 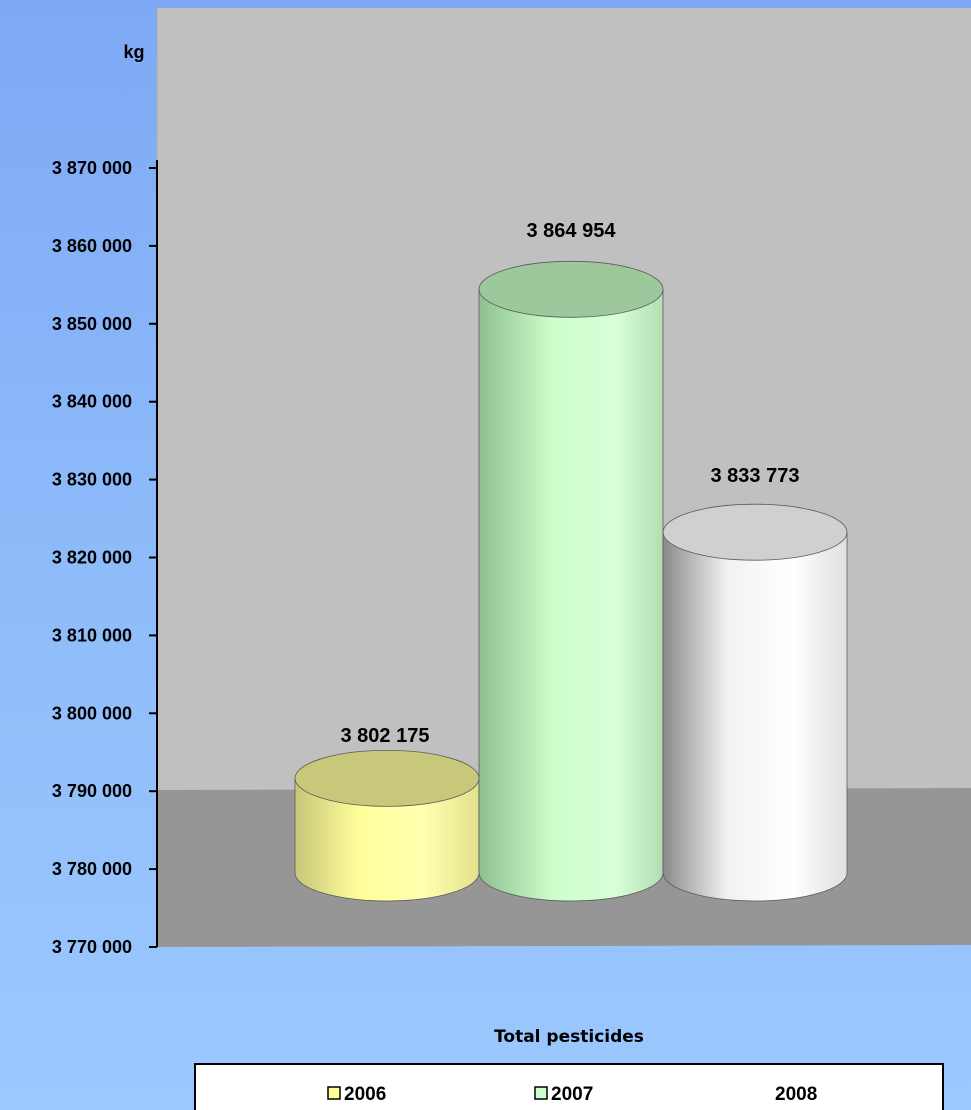 I want to click on data-label-2008: 3 833 773, so click(x=755, y=476).